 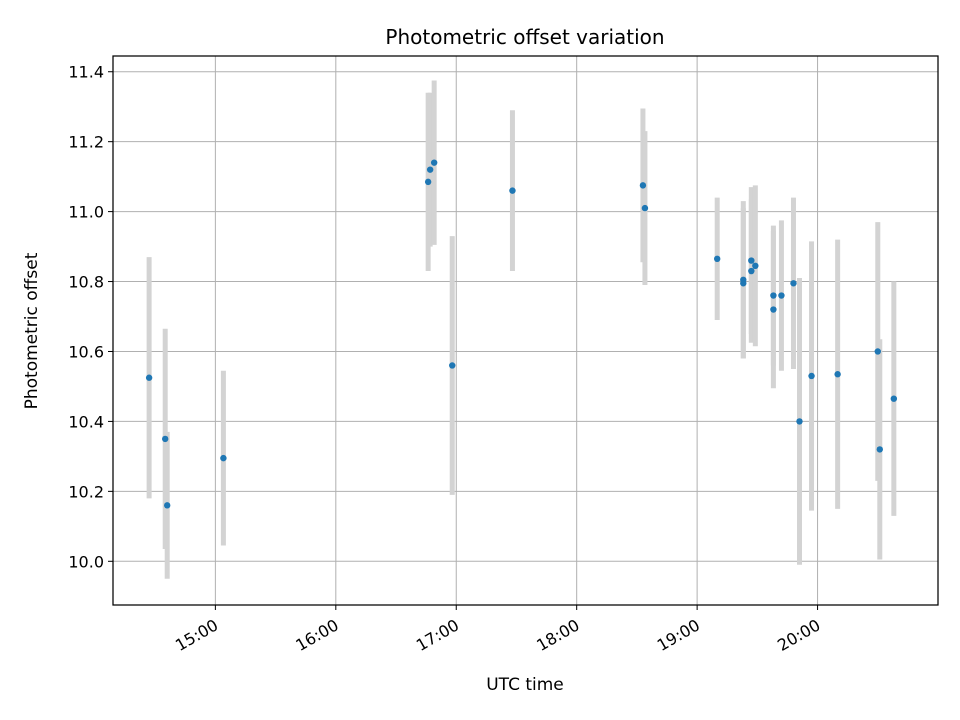 What do you see at coordinates (498, 630) in the screenshot?
I see `x-ticks: 15:00 16:00 17:00 18:00 19:00 20:00` at bounding box center [498, 630].